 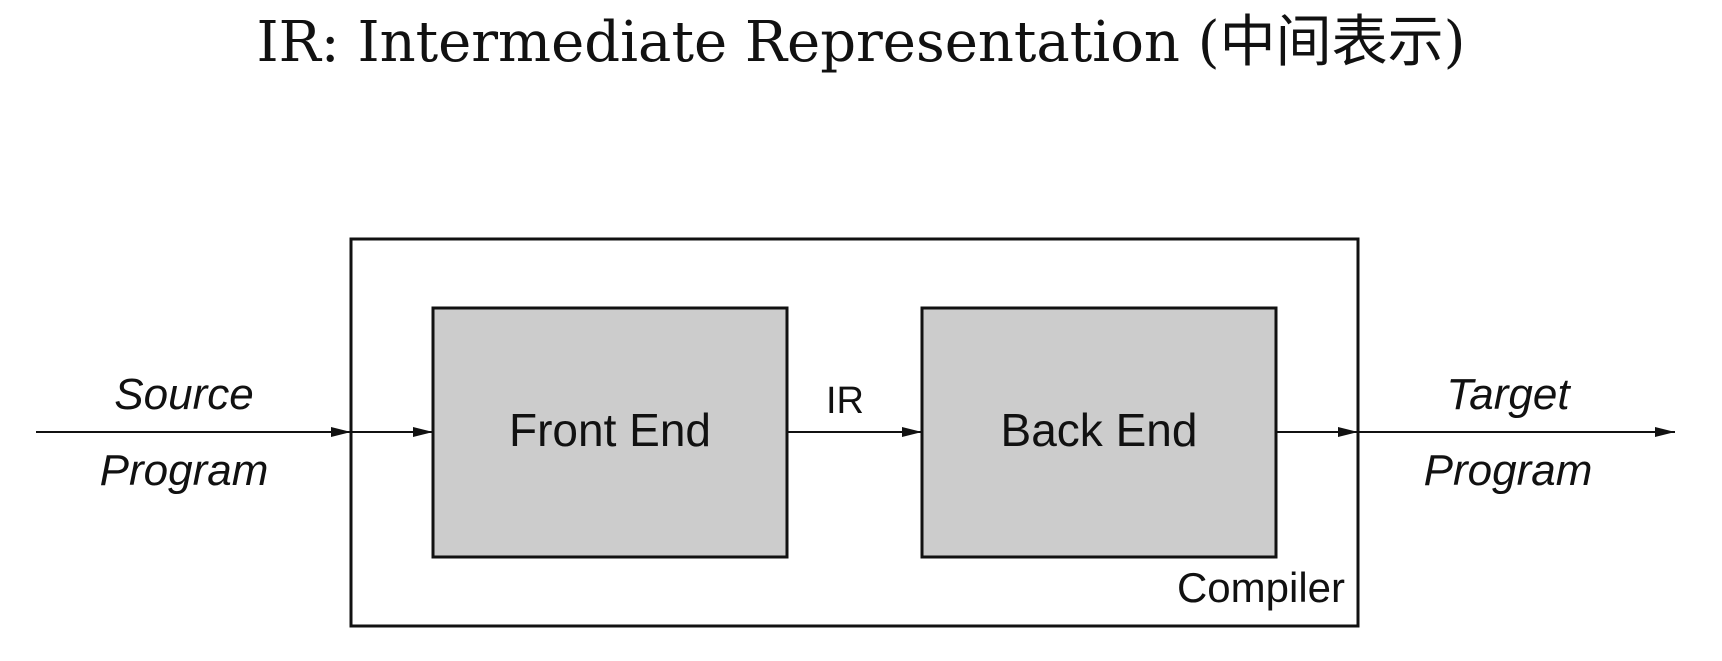 What do you see at coordinates (183, 394) in the screenshot?
I see `source-label-line1: Source` at bounding box center [183, 394].